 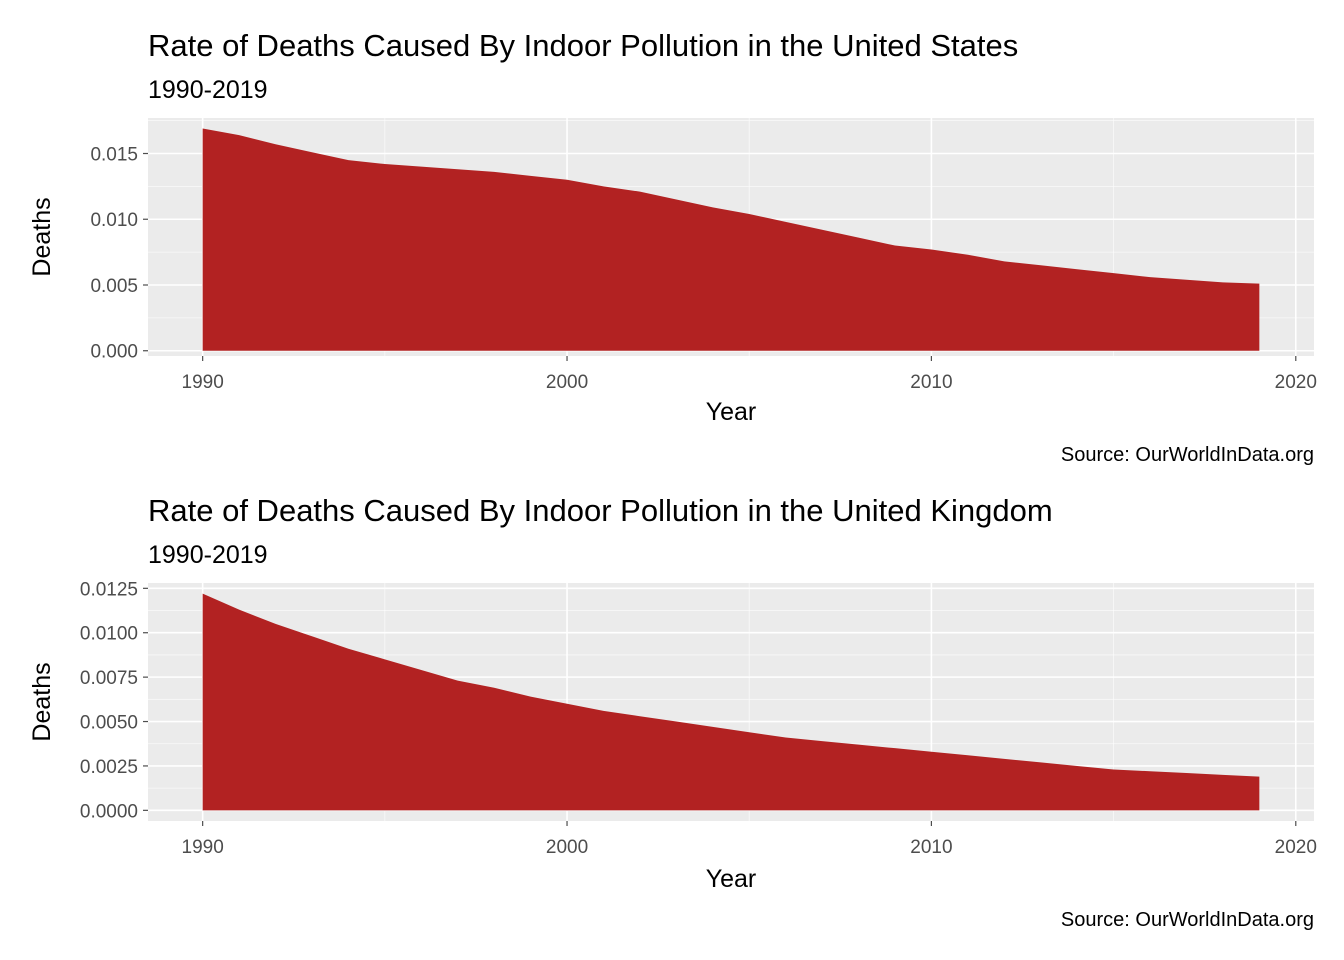 What do you see at coordinates (109, 589) in the screenshot?
I see `y-tick-label: 0.0125` at bounding box center [109, 589].